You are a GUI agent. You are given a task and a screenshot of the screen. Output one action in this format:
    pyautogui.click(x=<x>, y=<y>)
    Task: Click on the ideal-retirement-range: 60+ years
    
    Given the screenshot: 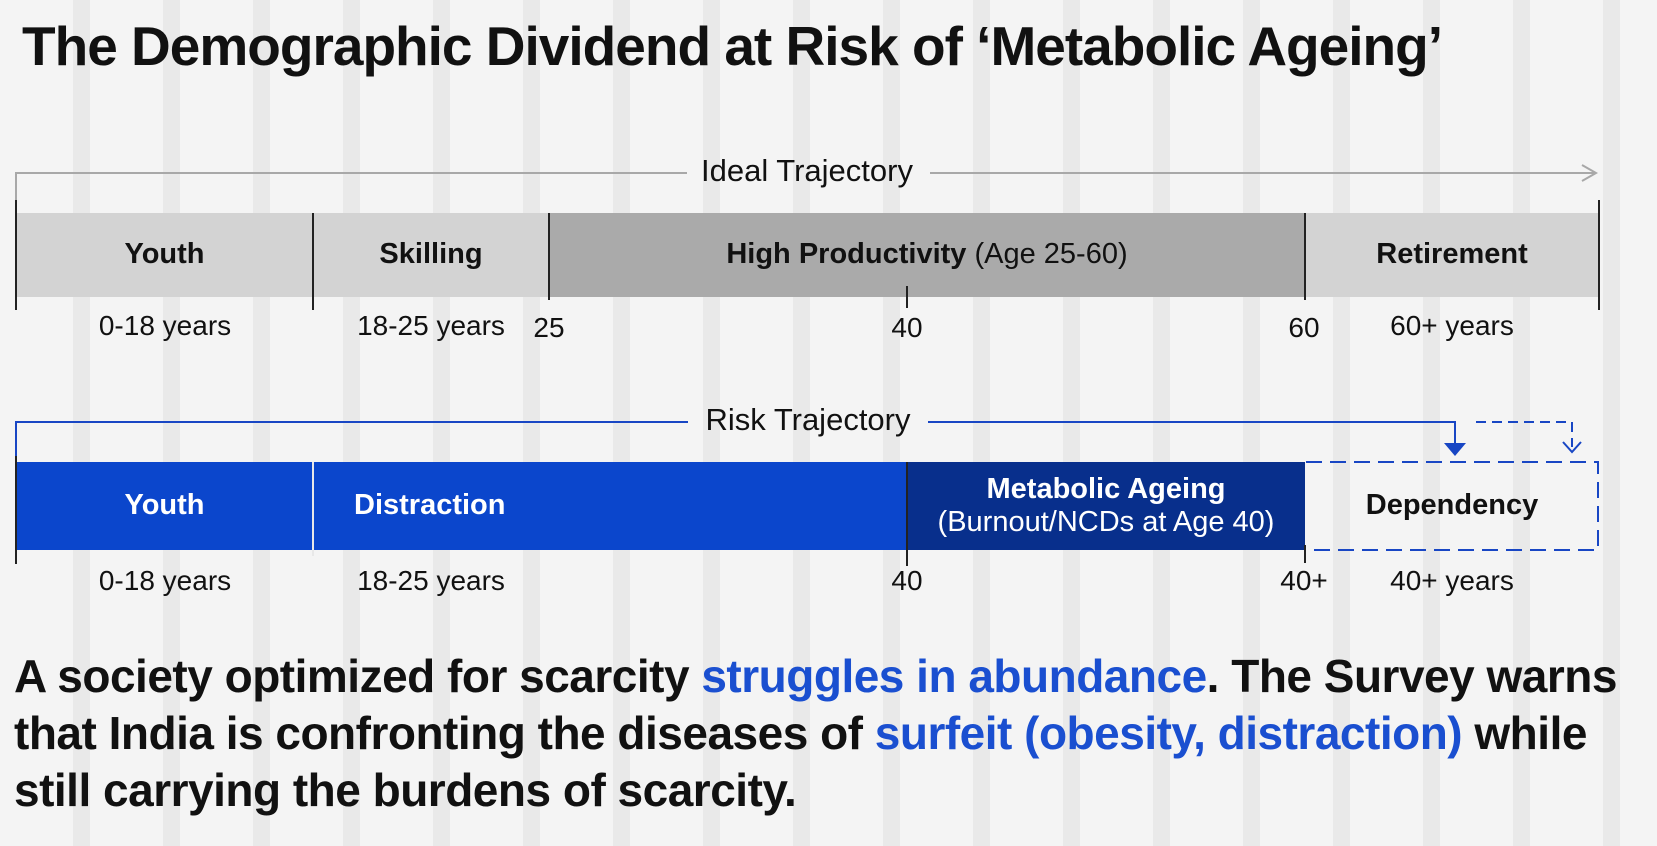 What is the action you would take?
    pyautogui.click(x=1452, y=325)
    